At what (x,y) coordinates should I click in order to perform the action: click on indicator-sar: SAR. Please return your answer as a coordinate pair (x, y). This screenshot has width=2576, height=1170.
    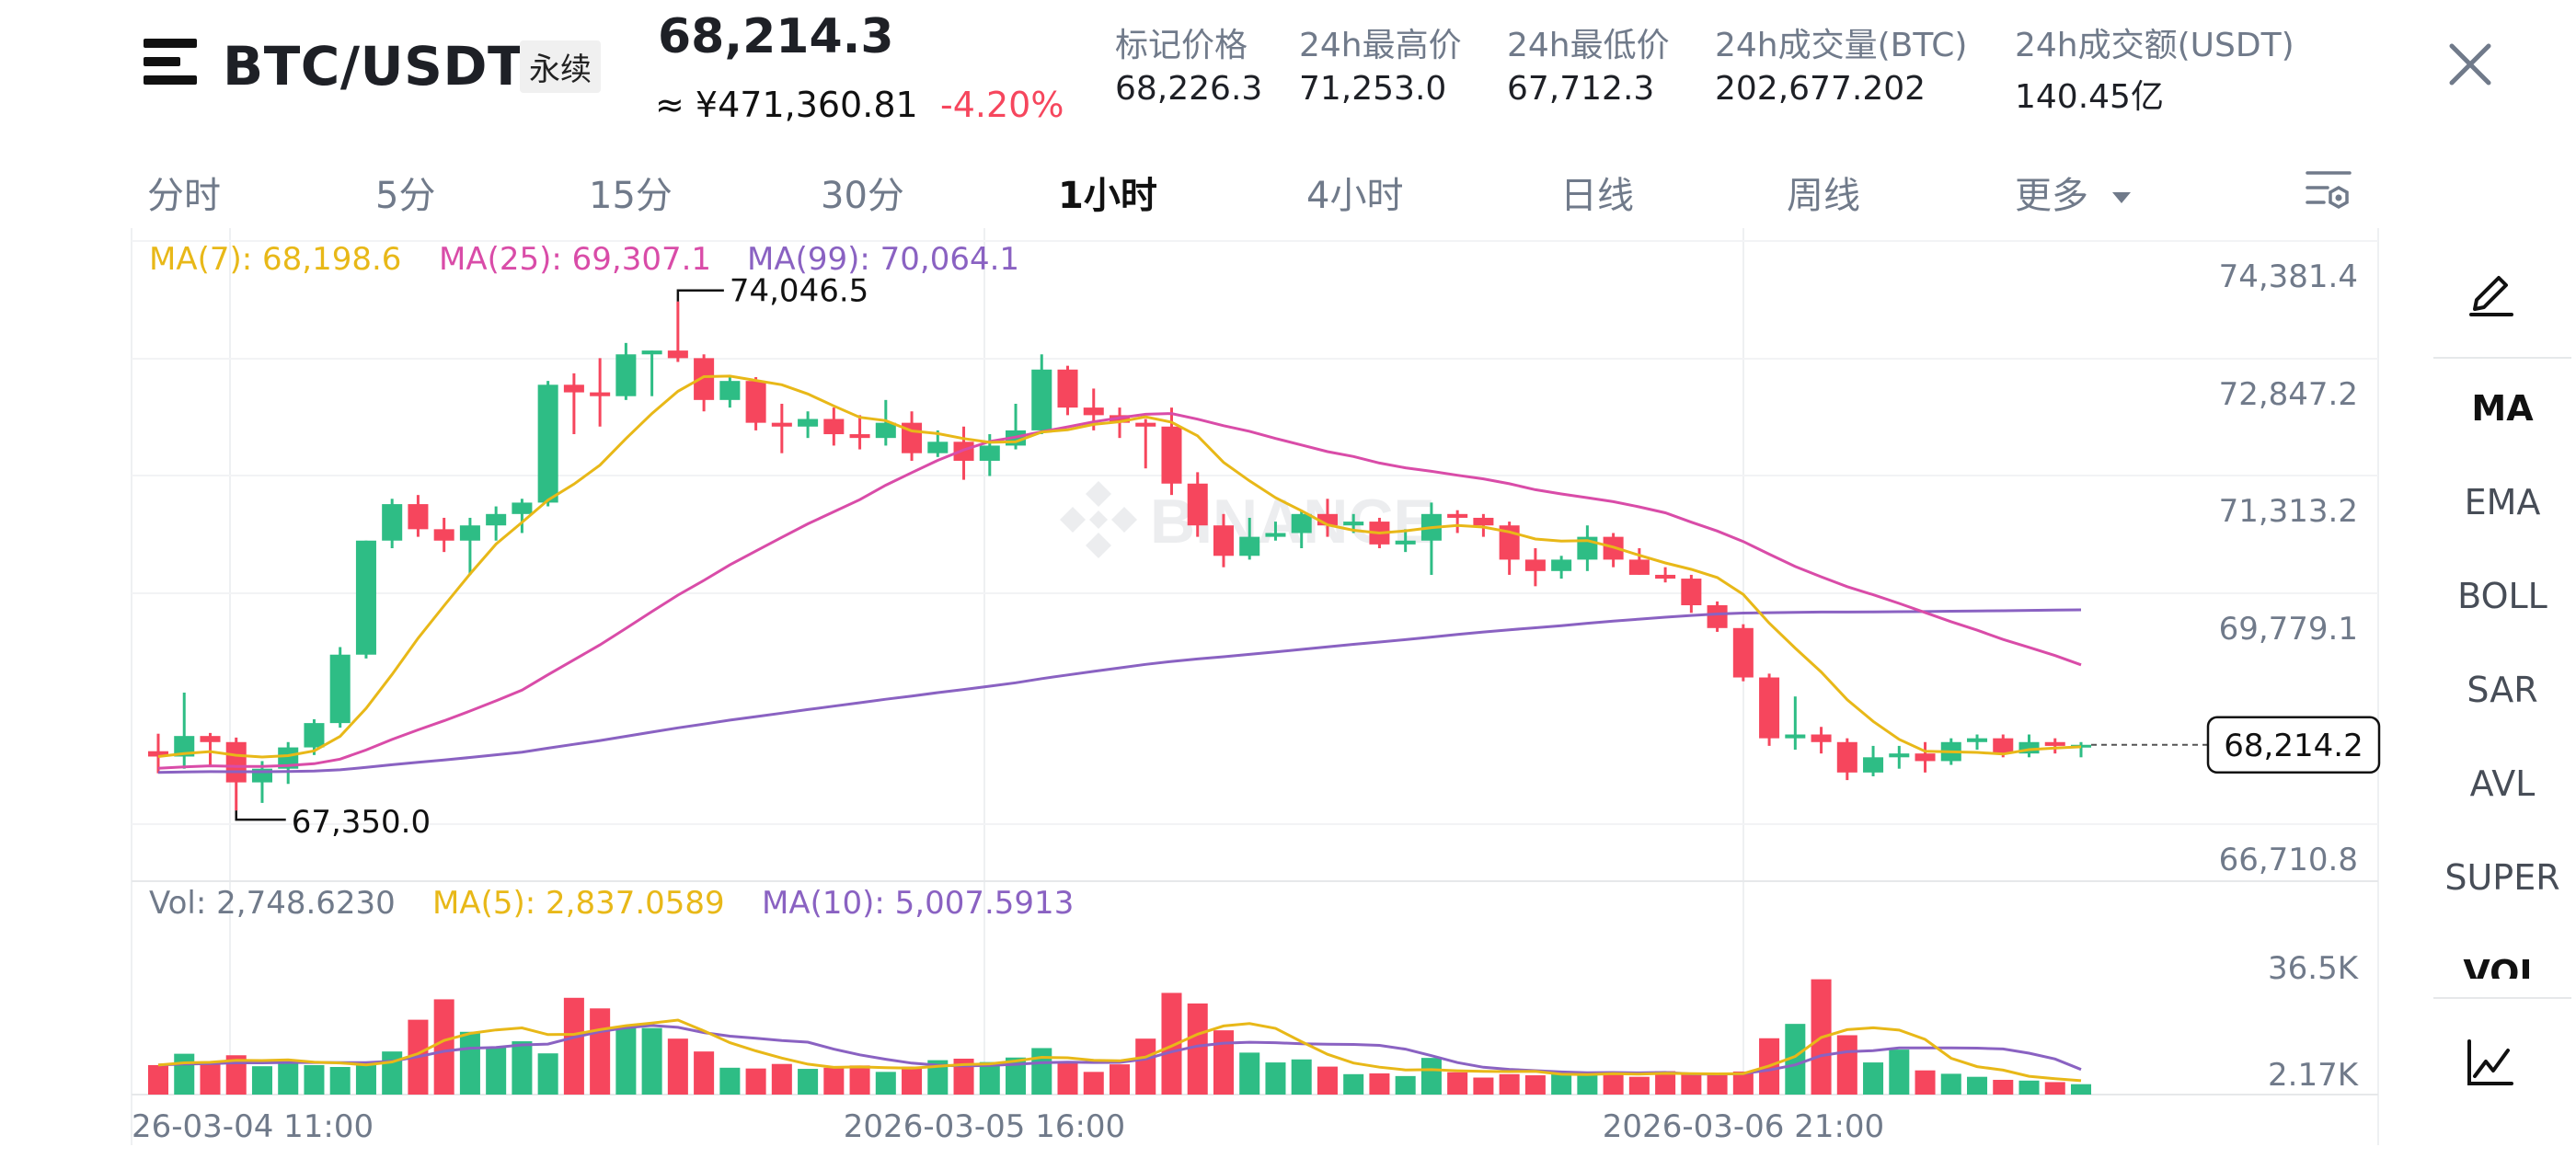
    Looking at the image, I should click on (2502, 690).